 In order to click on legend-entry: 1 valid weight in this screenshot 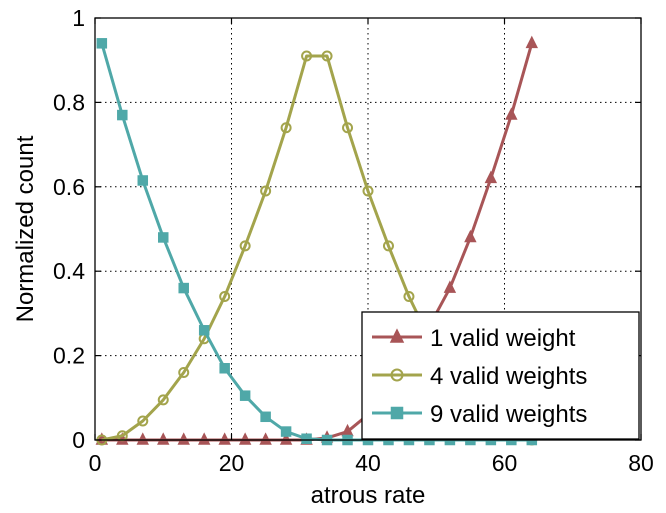, I will do `click(474, 338)`.